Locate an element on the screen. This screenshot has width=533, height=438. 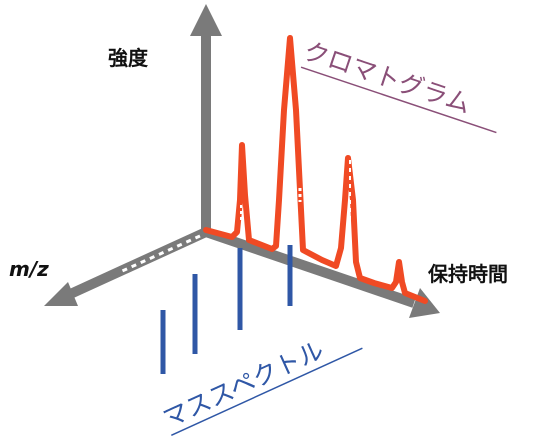
mz-axis is located at coordinates (136, 264).